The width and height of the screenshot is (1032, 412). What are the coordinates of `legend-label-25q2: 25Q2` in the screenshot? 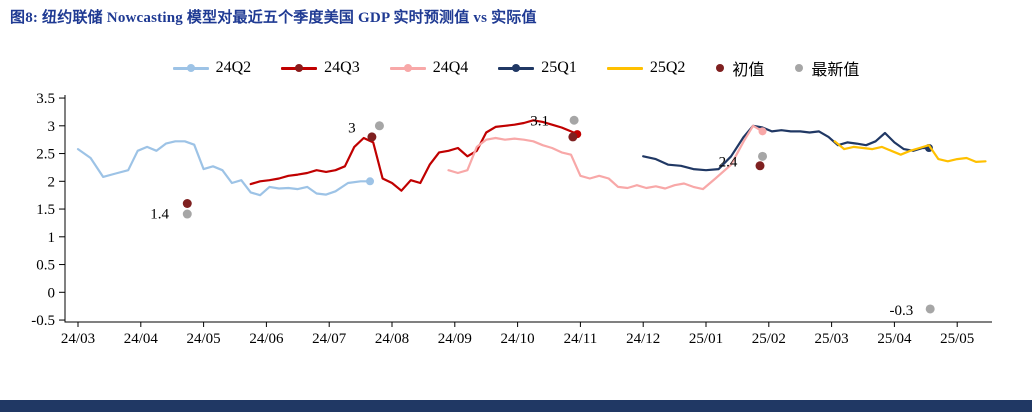 It's located at (667, 67).